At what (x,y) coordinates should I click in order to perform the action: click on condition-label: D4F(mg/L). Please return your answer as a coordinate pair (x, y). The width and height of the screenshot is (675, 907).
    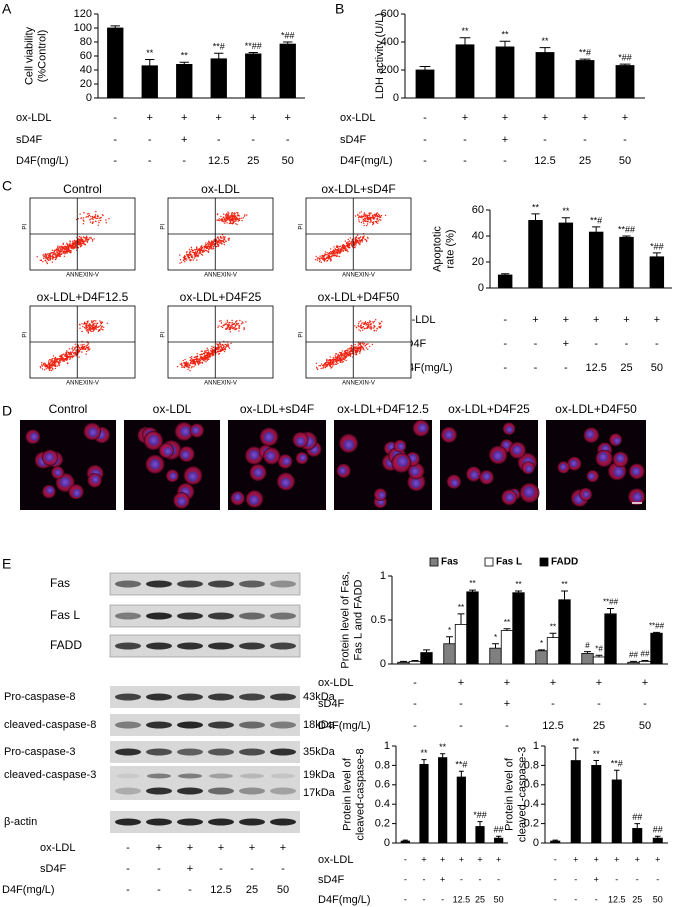
    Looking at the image, I should click on (28, 890).